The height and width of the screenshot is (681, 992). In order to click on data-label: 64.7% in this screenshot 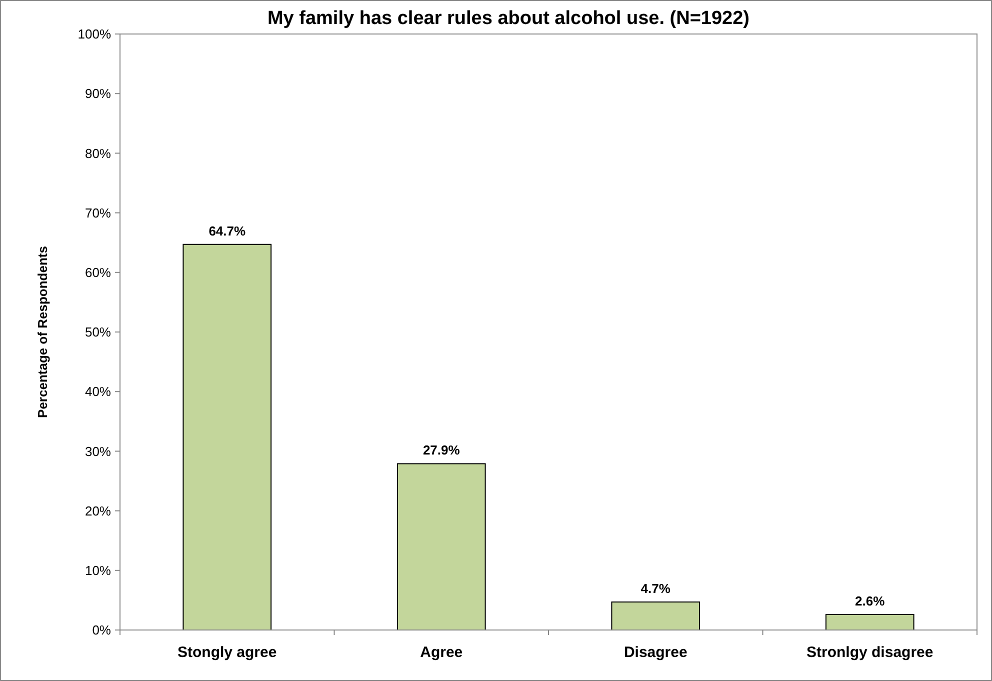, I will do `click(227, 230)`.